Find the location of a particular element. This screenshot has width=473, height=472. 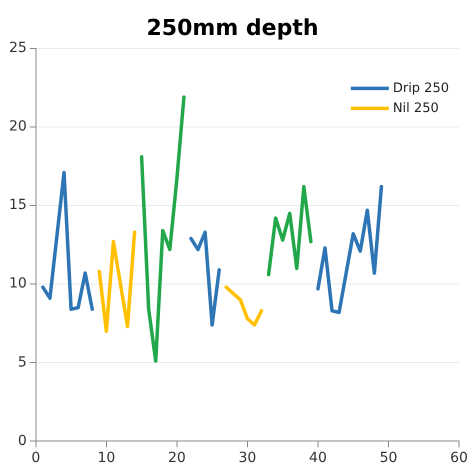

x-tick-label: 30 is located at coordinates (247, 458).